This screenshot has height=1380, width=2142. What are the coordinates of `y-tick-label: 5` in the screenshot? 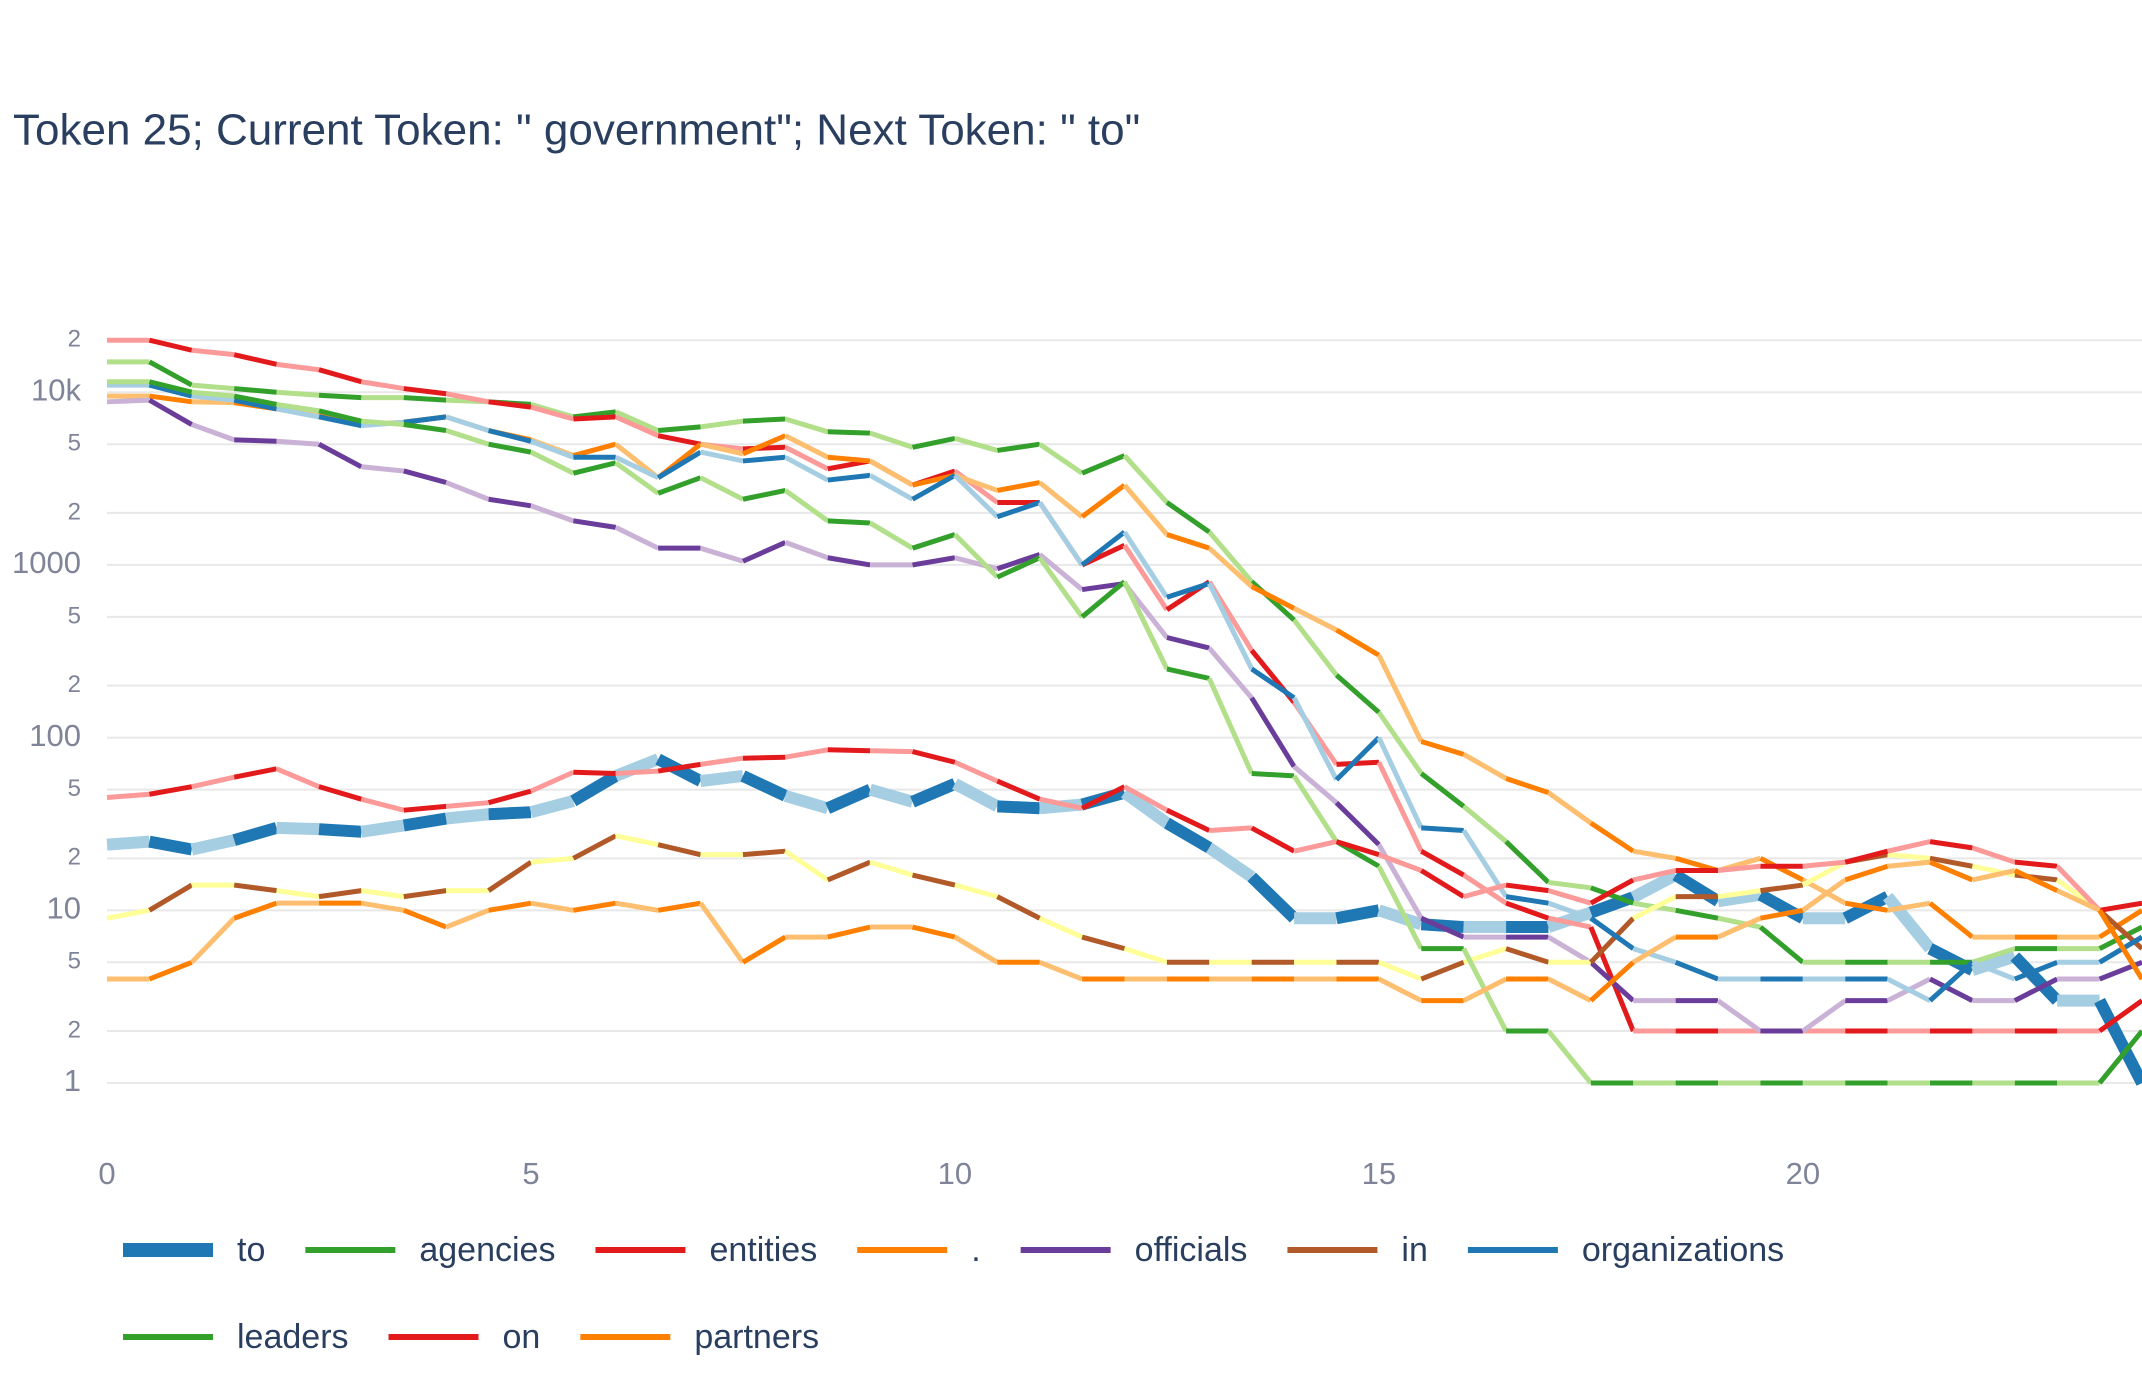 It's located at (74, 615).